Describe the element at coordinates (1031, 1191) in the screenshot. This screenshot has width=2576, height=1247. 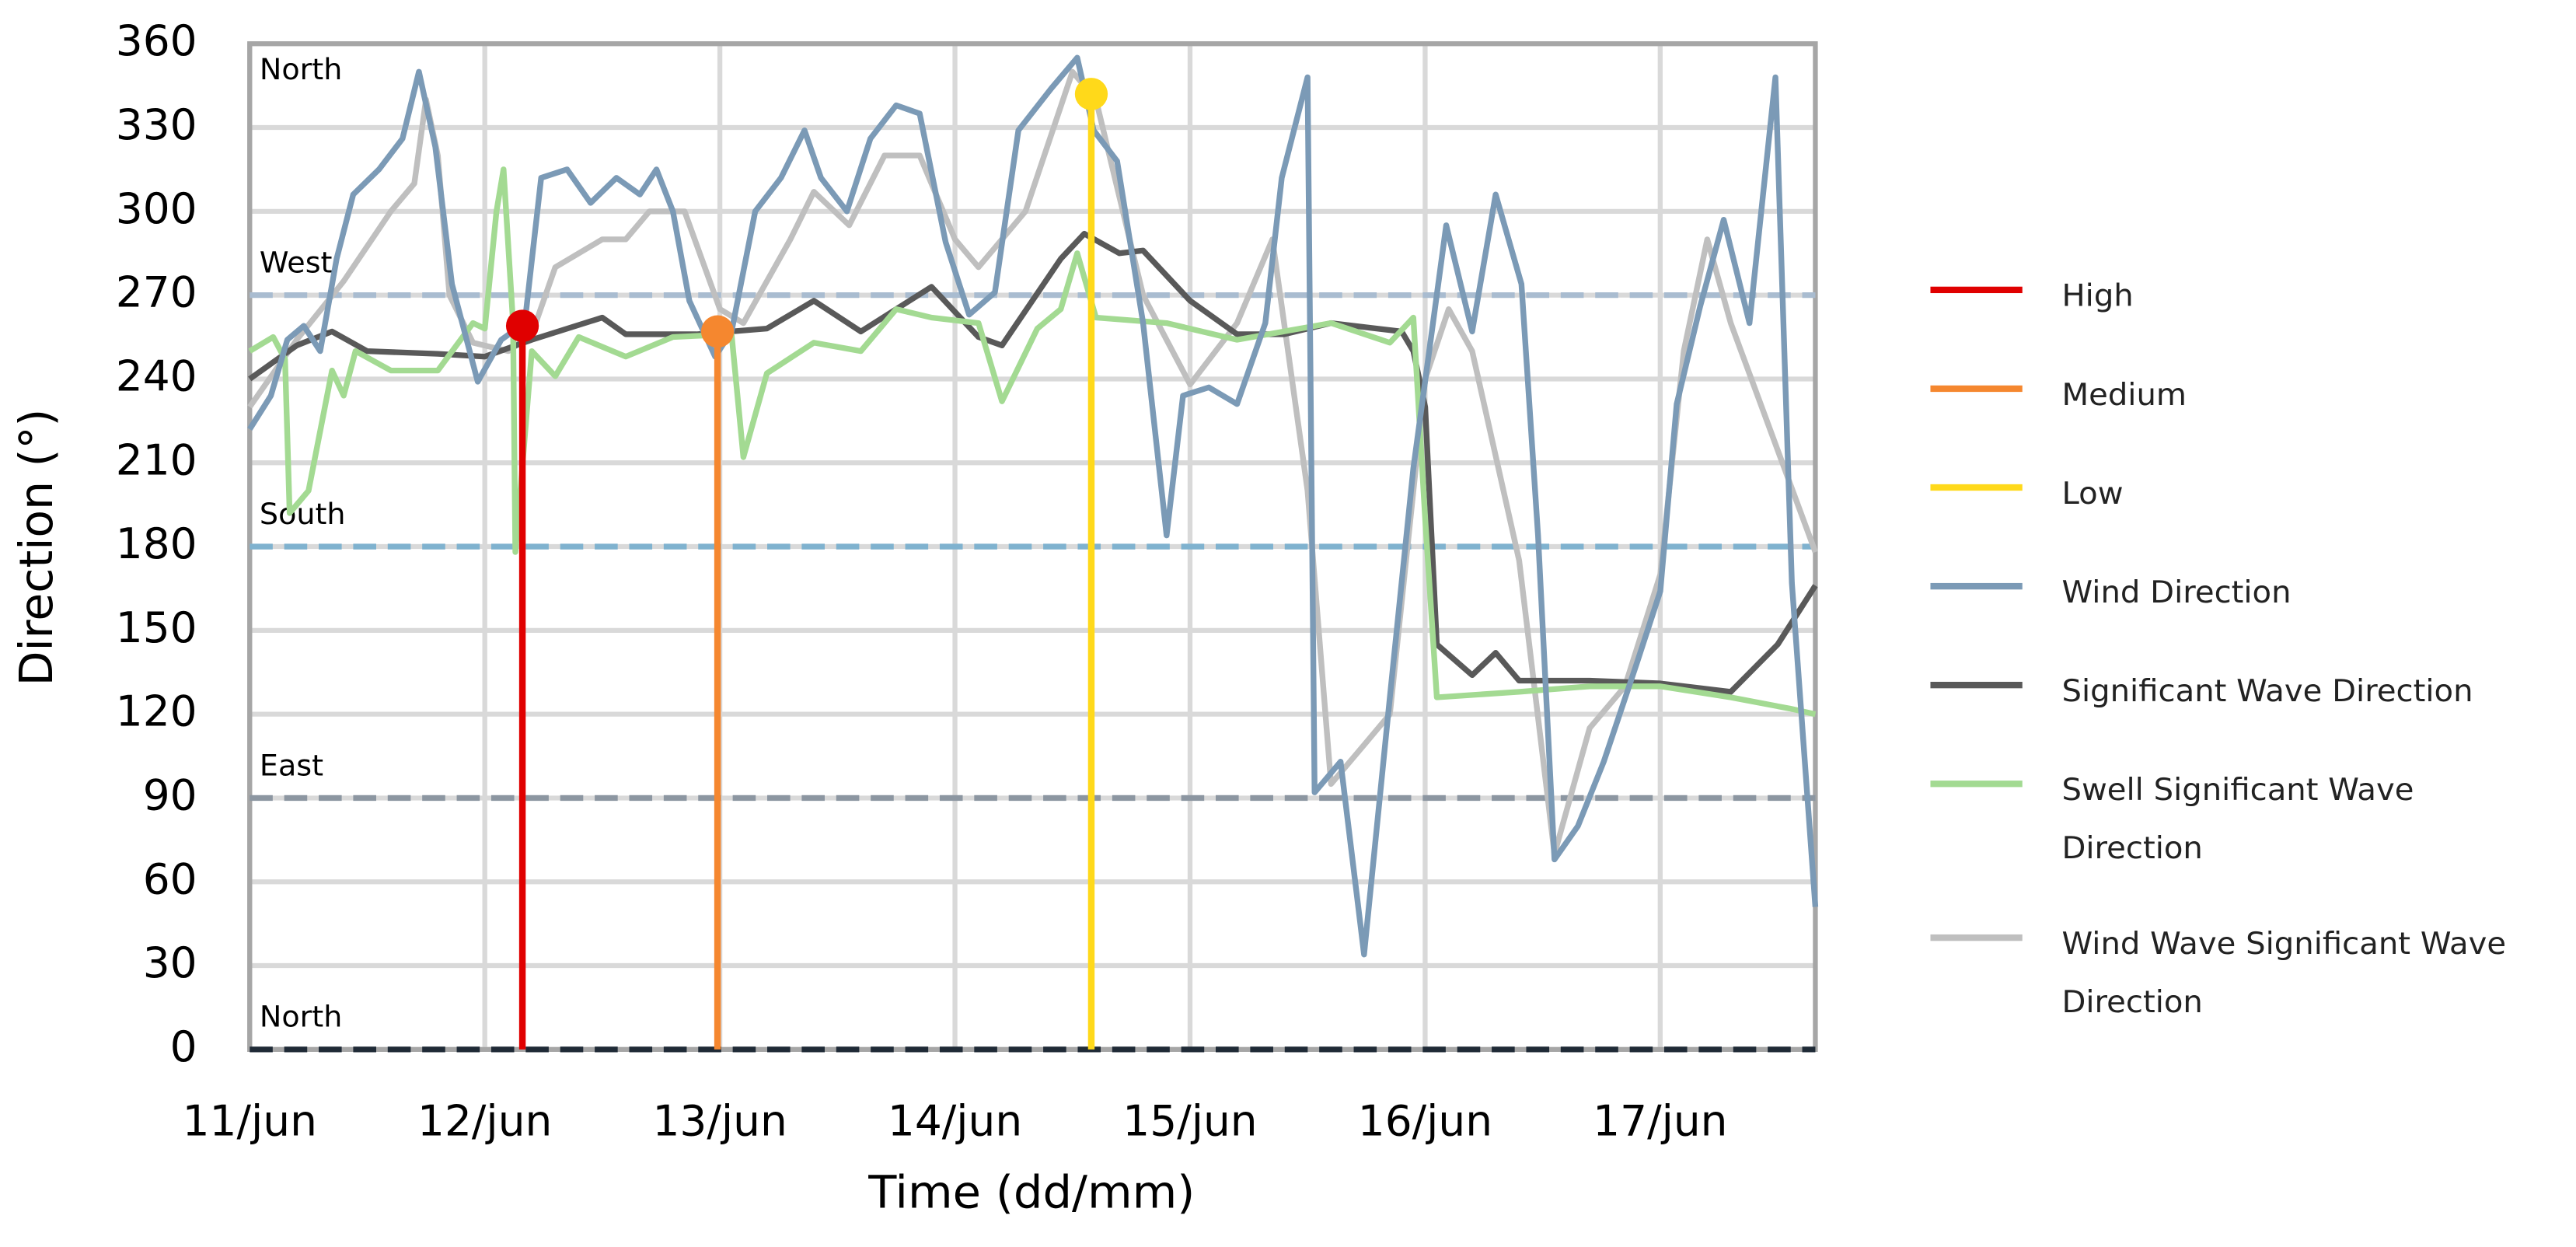
I see `x-axis-title: Time (dd/mm)` at that location.